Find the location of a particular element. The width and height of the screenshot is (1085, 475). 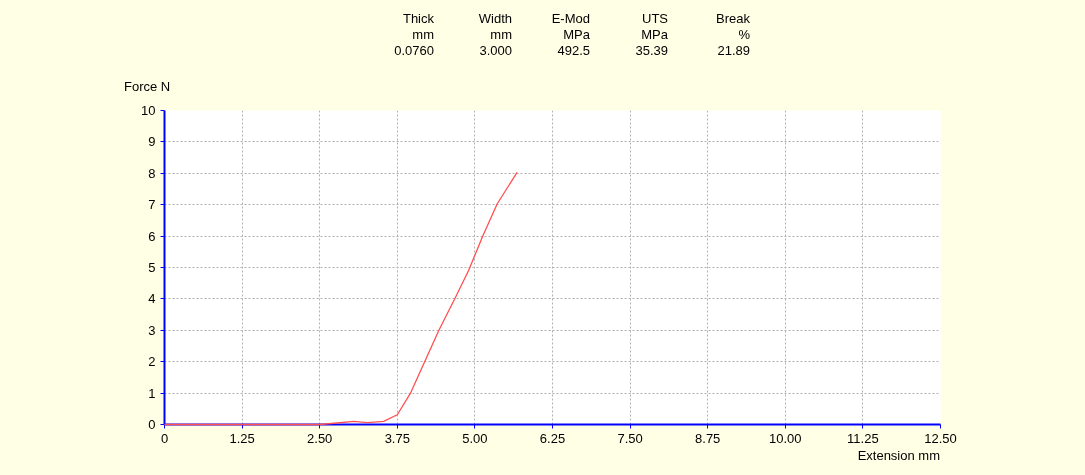

text: Break is located at coordinates (733, 19).